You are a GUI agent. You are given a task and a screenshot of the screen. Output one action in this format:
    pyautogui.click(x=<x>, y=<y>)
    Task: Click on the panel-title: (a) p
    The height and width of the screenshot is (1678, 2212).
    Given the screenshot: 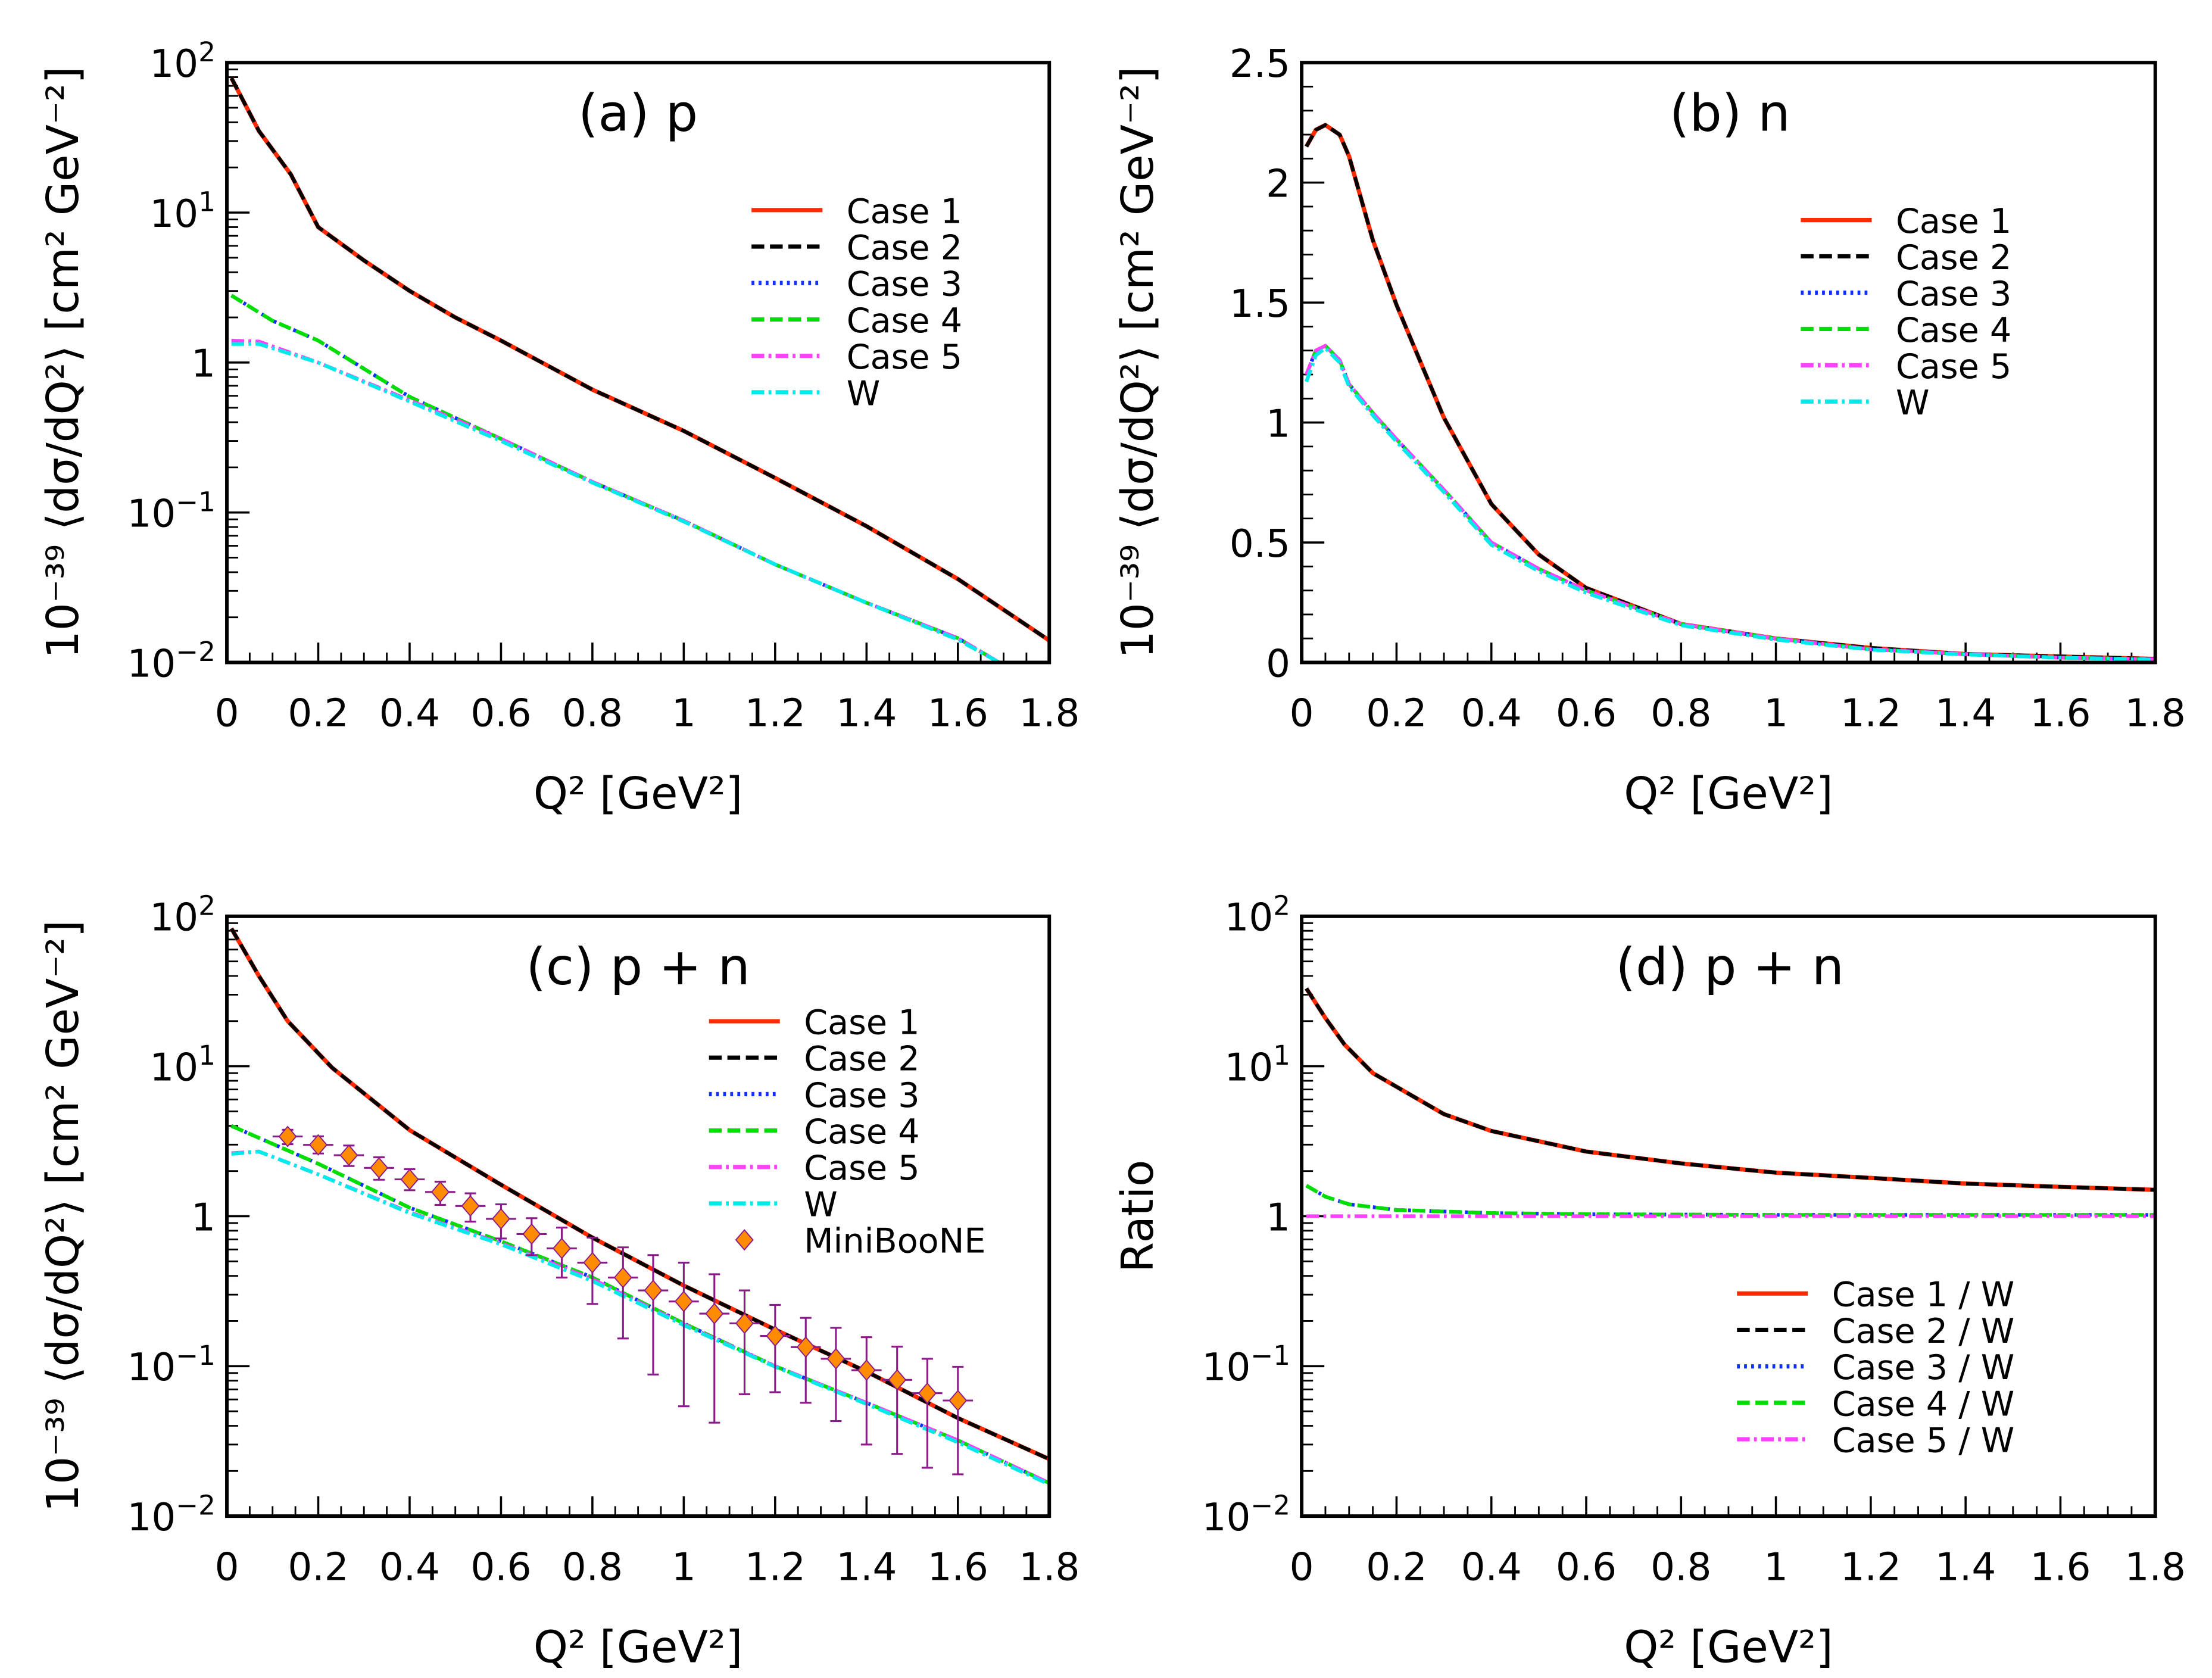 What is the action you would take?
    pyautogui.click(x=638, y=113)
    